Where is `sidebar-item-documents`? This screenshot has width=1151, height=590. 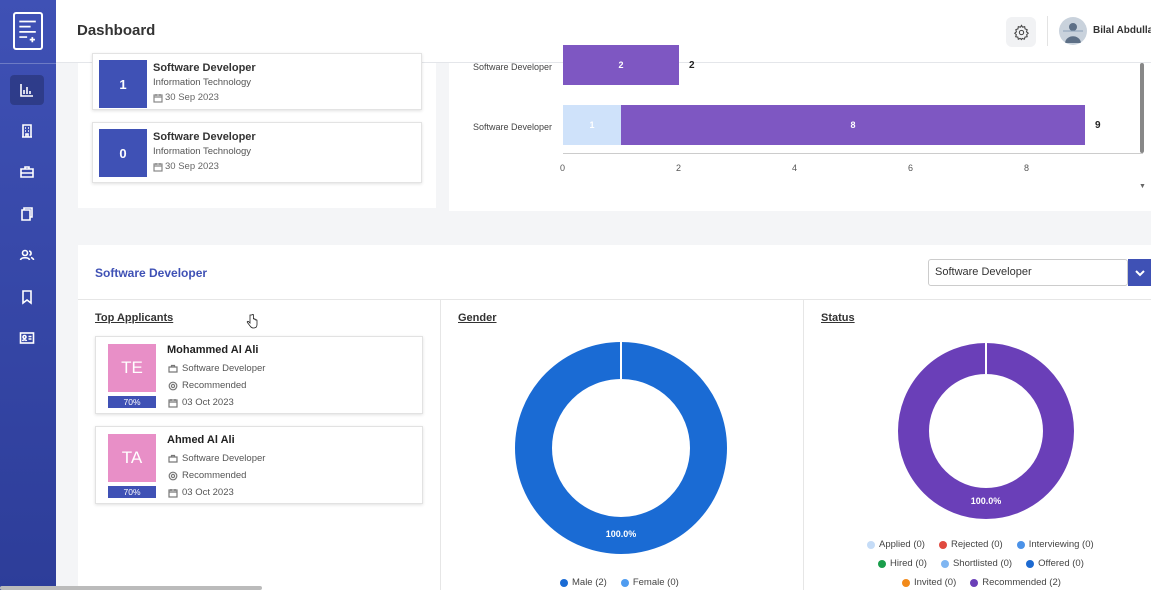
sidebar-item-documents is located at coordinates (27, 214).